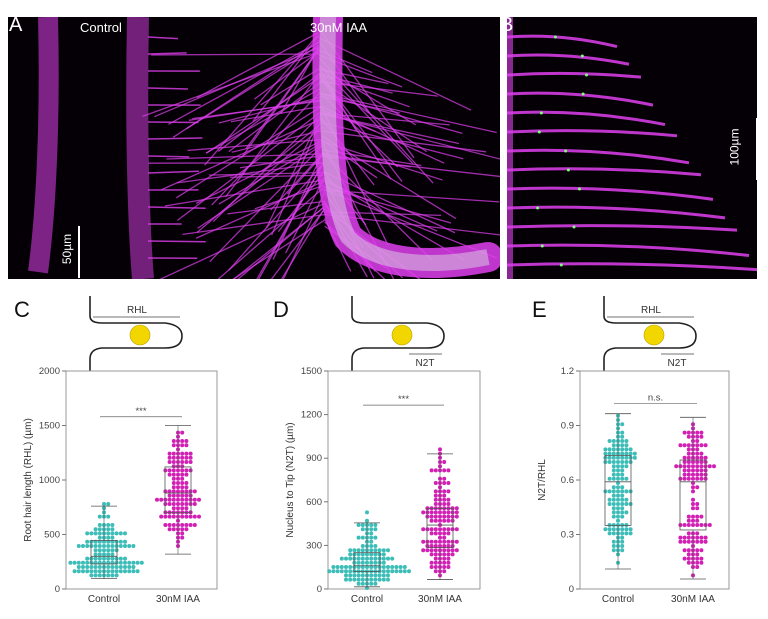  What do you see at coordinates (542, 480) in the screenshot?
I see `y-axis-label: N2T/RHL` at bounding box center [542, 480].